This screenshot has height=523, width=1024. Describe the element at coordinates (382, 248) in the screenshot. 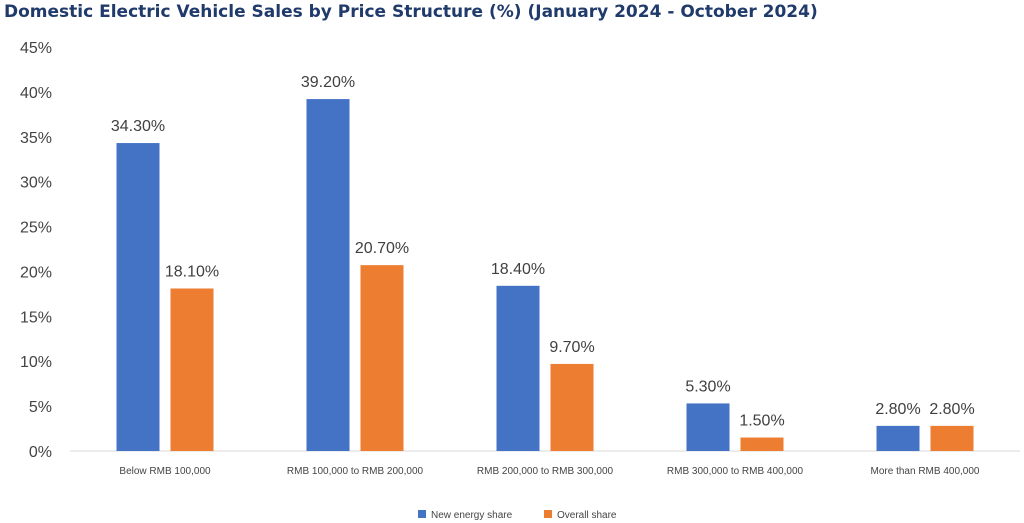

I see `data-label: 20.70%` at that location.